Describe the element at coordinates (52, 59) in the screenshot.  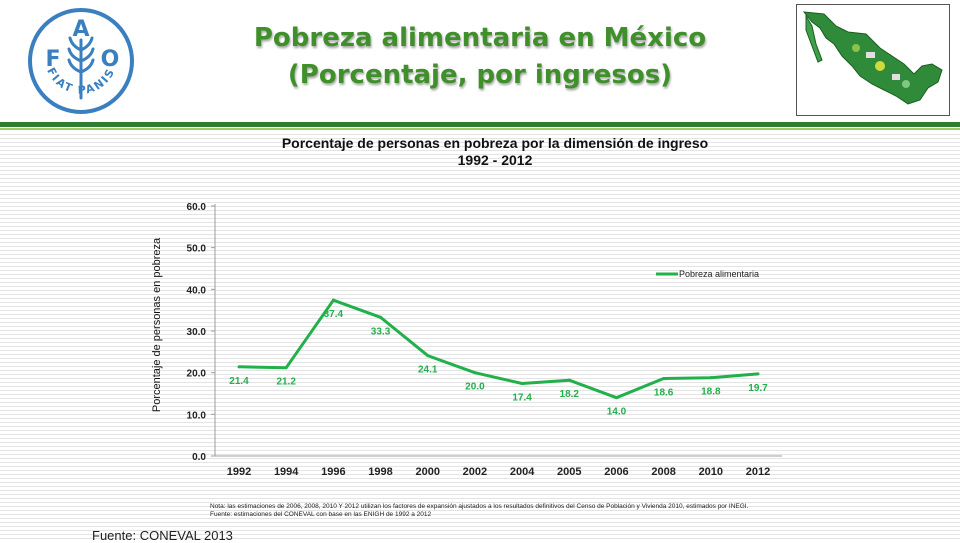
I see `logo-letter-f: F` at that location.